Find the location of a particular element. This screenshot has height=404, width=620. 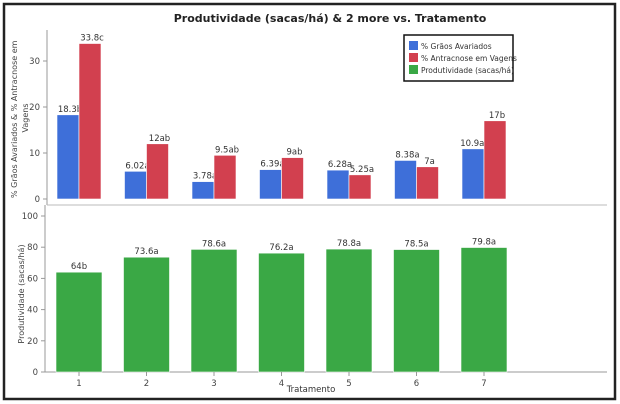

legend-entry: Produtividade (sacas/há) is located at coordinates (467, 70).